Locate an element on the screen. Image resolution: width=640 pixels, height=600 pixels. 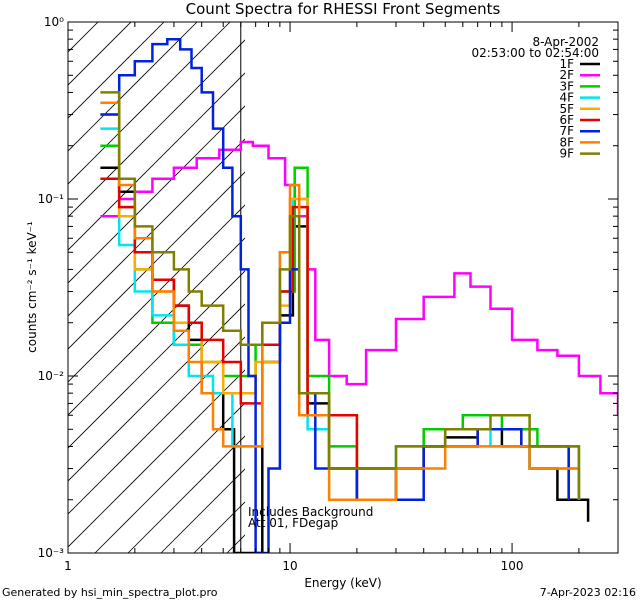
x-axis-label: Energy (keV) is located at coordinates (342, 583).